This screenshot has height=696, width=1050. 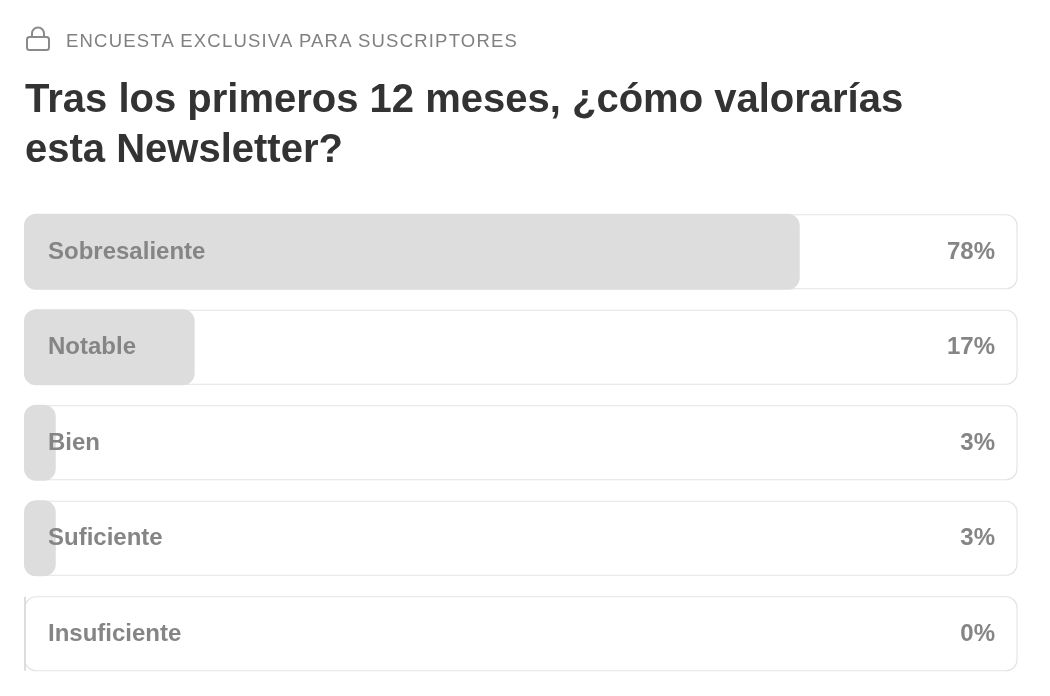 What do you see at coordinates (115, 632) in the screenshot?
I see `y-tick-label: Insuficiente` at bounding box center [115, 632].